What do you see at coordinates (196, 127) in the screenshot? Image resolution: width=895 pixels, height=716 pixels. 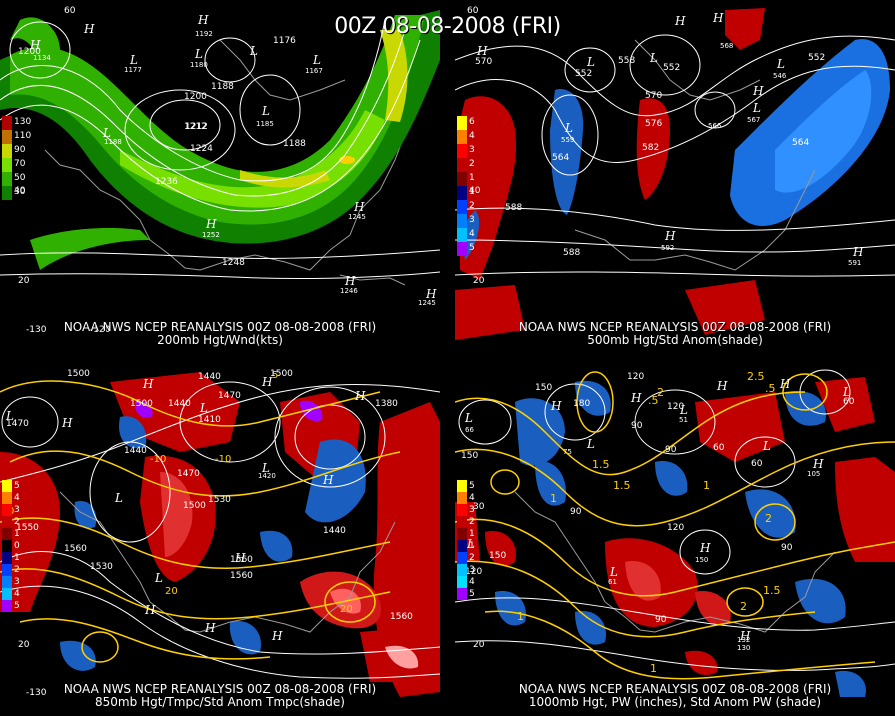 I see `height-label: 1212` at bounding box center [196, 127].